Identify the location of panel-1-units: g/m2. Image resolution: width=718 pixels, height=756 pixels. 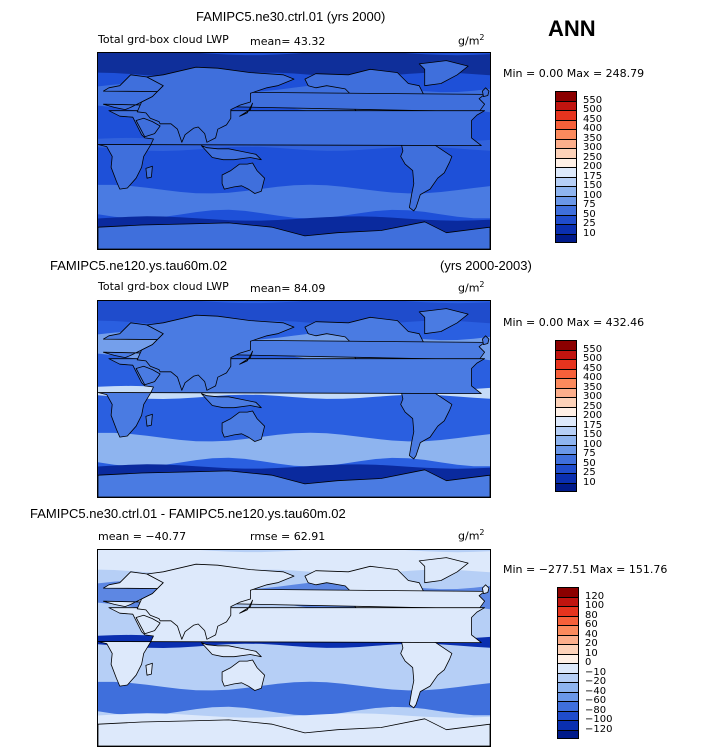
(471, 40).